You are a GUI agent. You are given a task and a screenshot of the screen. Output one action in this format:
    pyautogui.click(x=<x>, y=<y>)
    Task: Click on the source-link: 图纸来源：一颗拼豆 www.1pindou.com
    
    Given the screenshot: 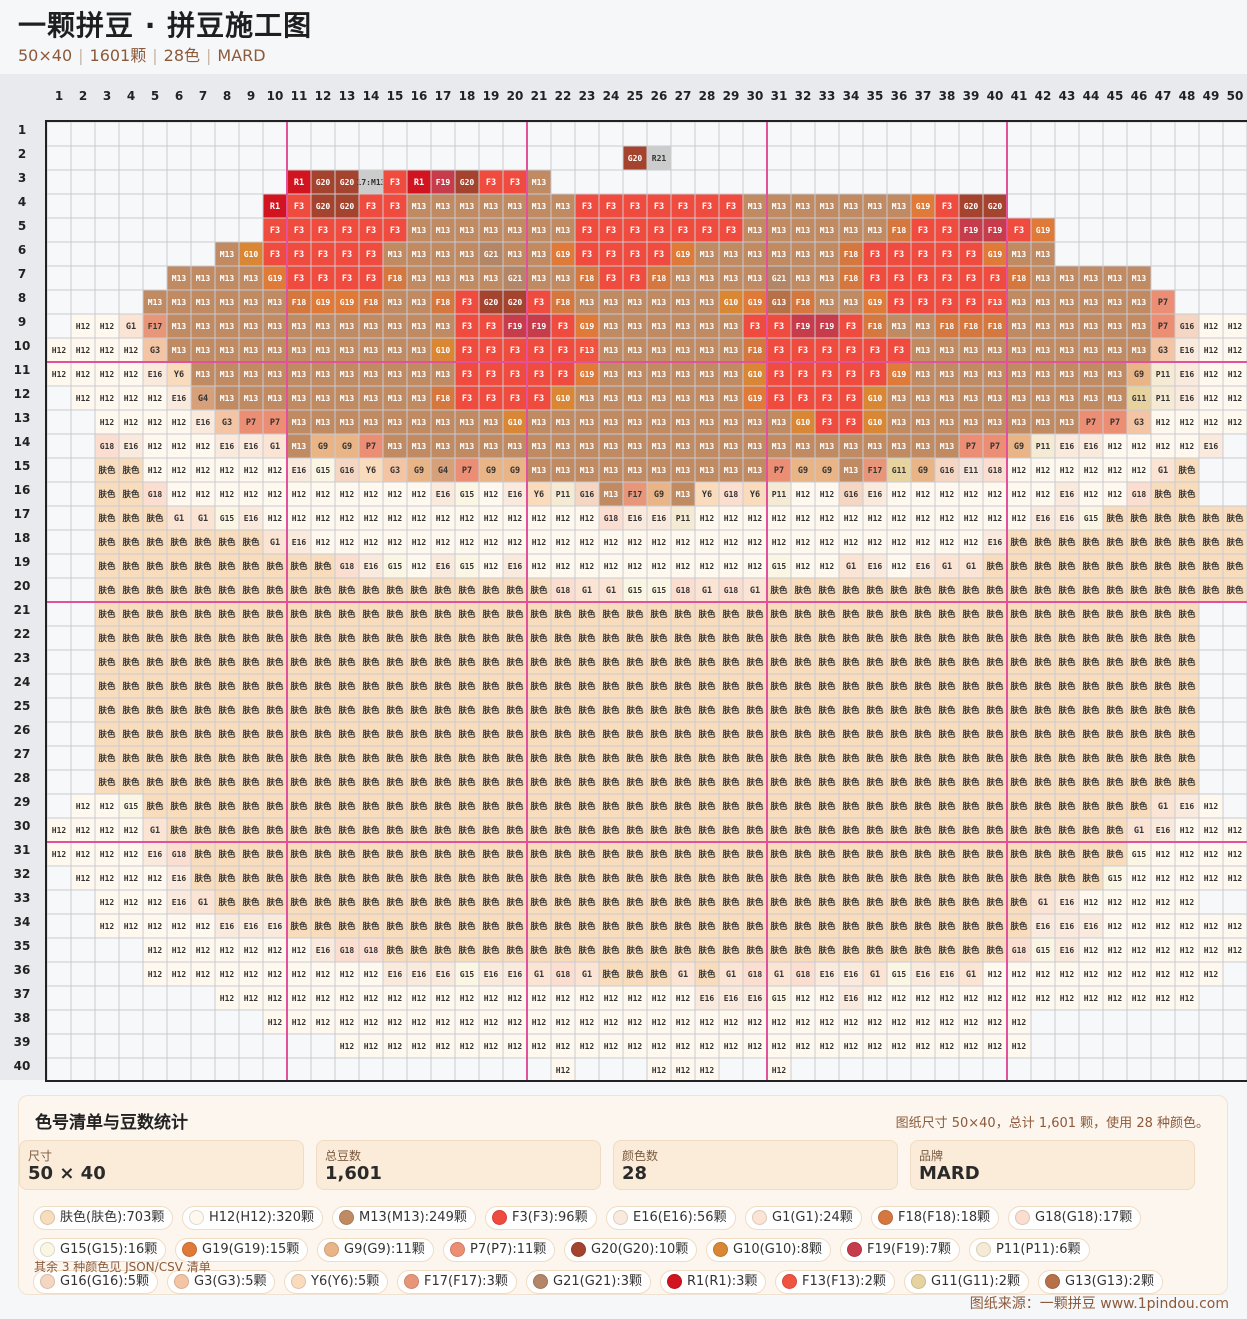 What is the action you would take?
    pyautogui.click(x=1099, y=1304)
    